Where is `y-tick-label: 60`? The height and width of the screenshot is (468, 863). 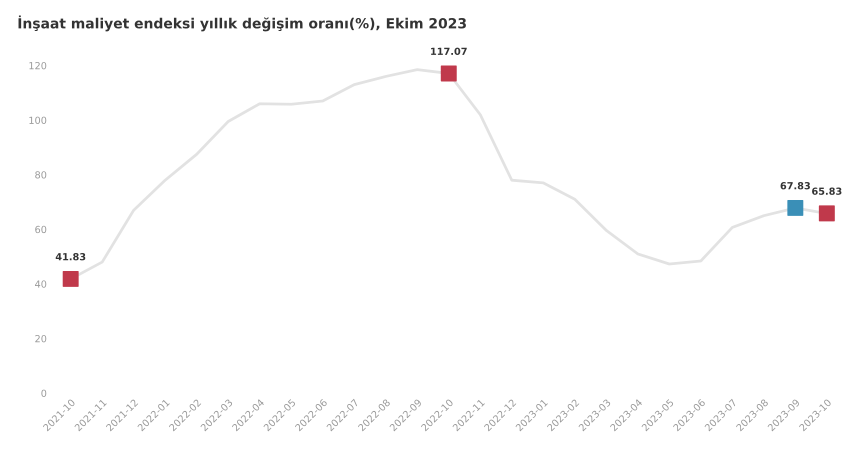
y-tick-label: 60 is located at coordinates (40, 230).